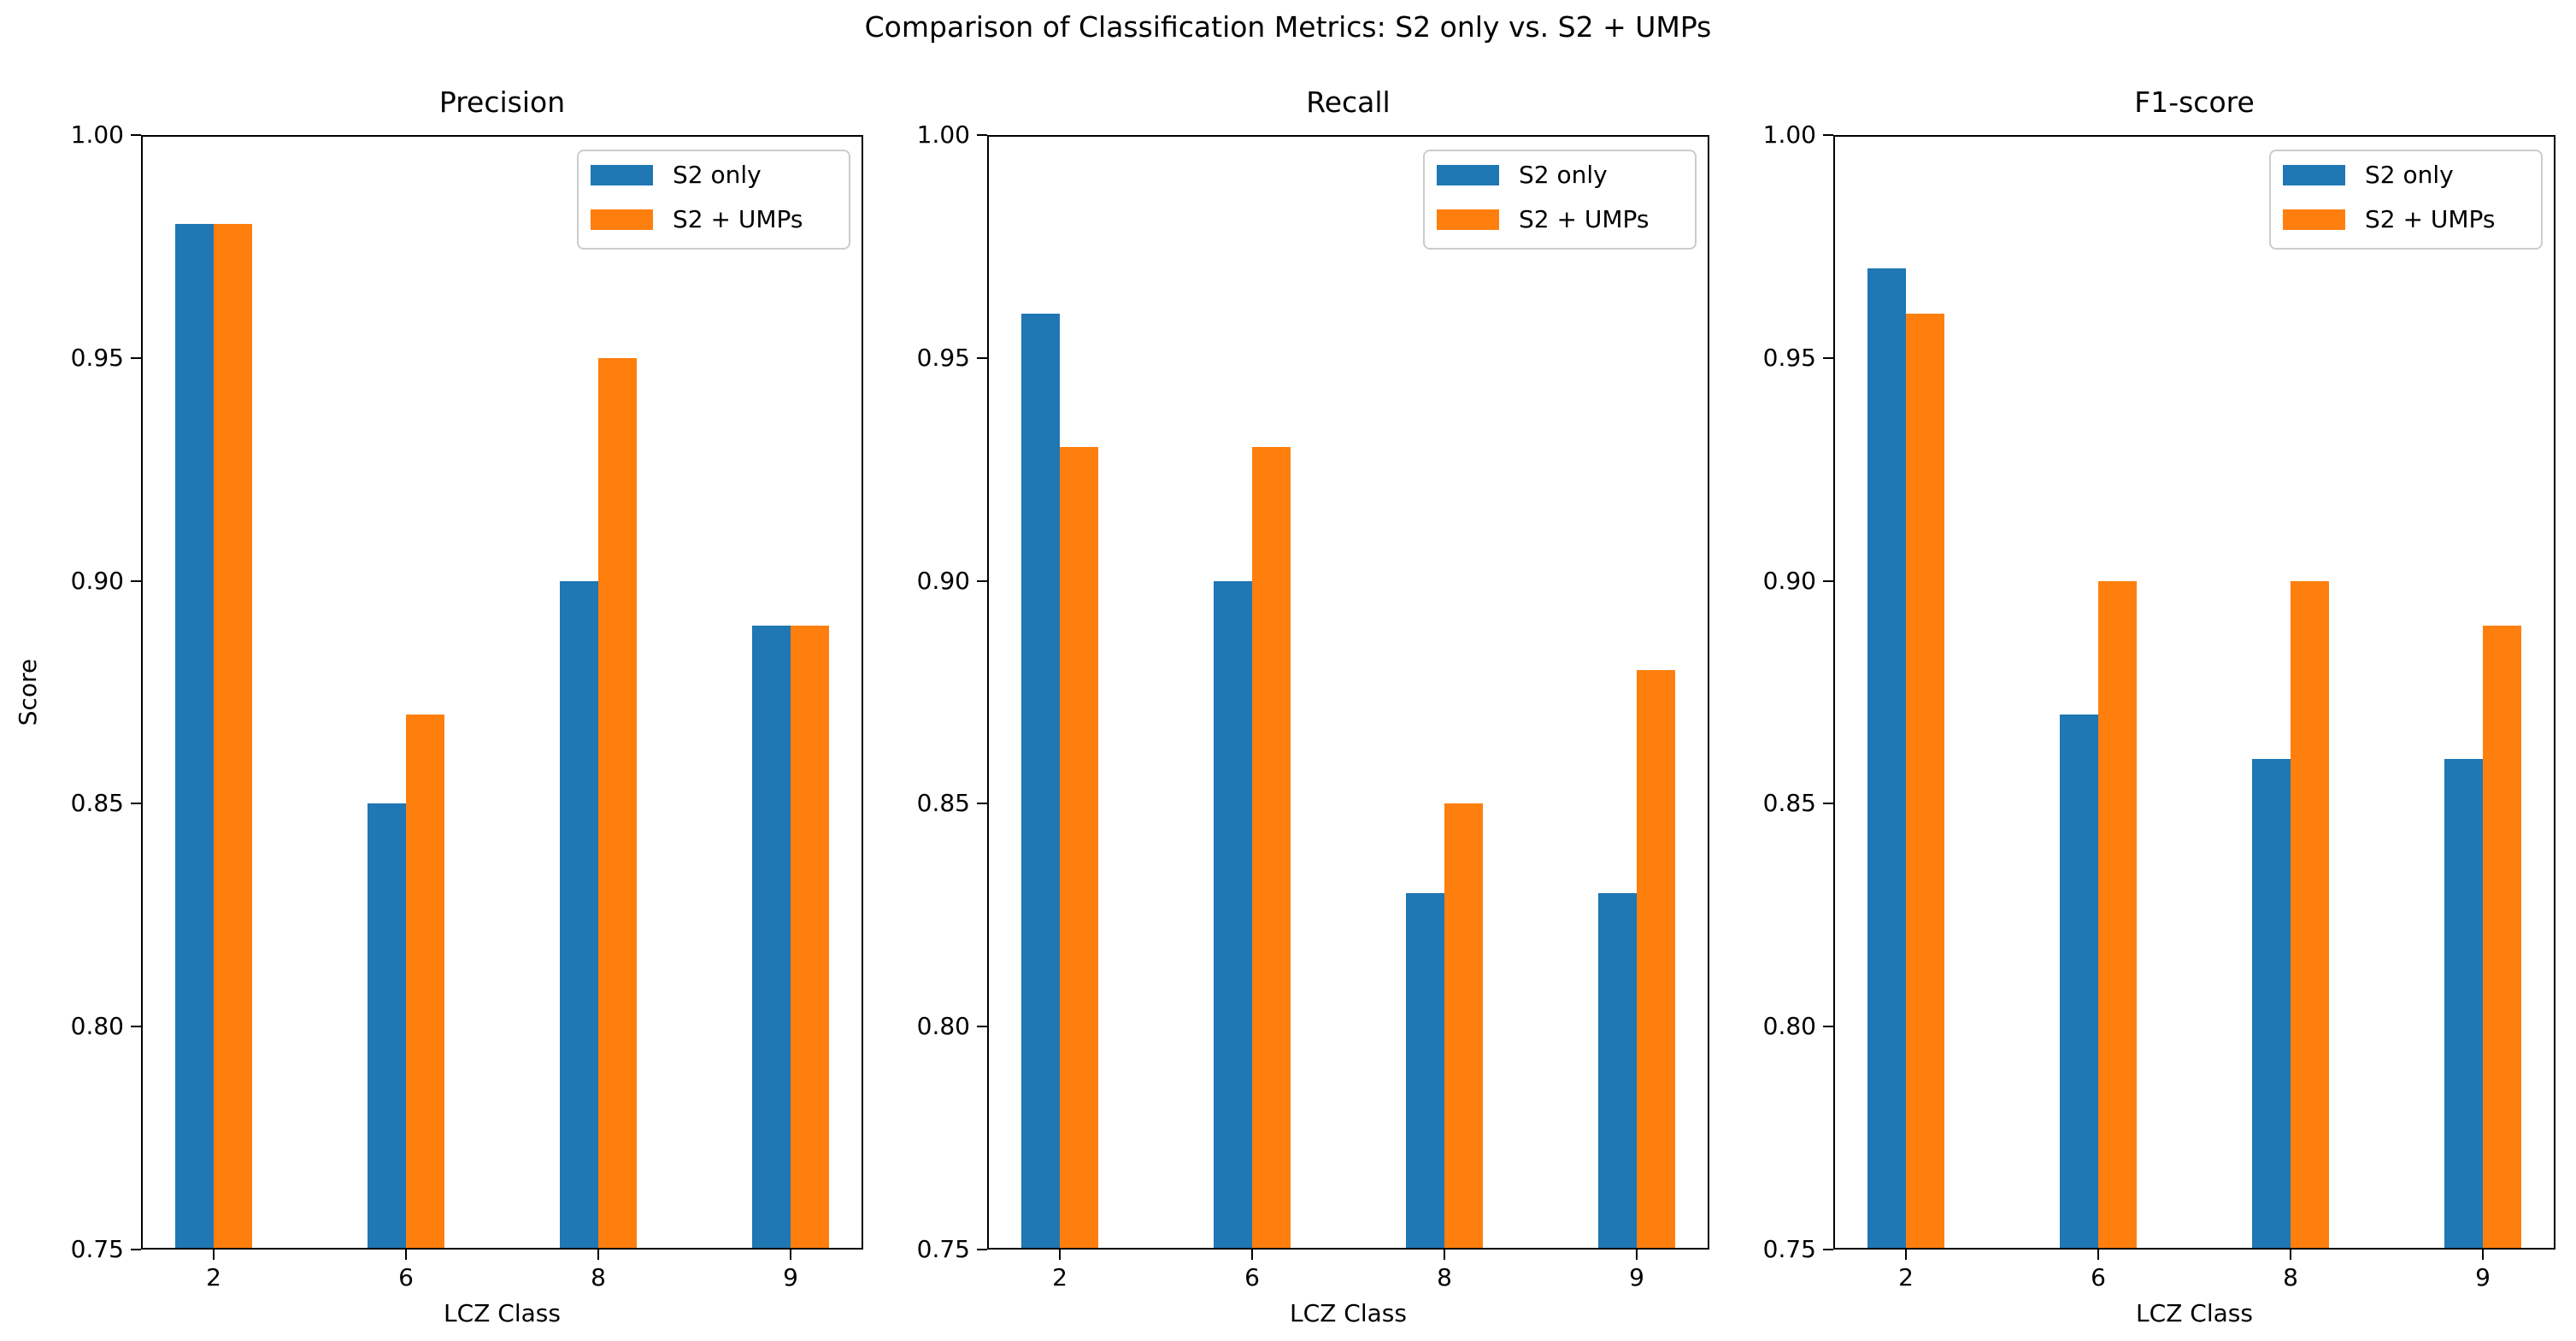 The height and width of the screenshot is (1341, 2576). What do you see at coordinates (1348, 102) in the screenshot?
I see `subplot-title: Recall` at bounding box center [1348, 102].